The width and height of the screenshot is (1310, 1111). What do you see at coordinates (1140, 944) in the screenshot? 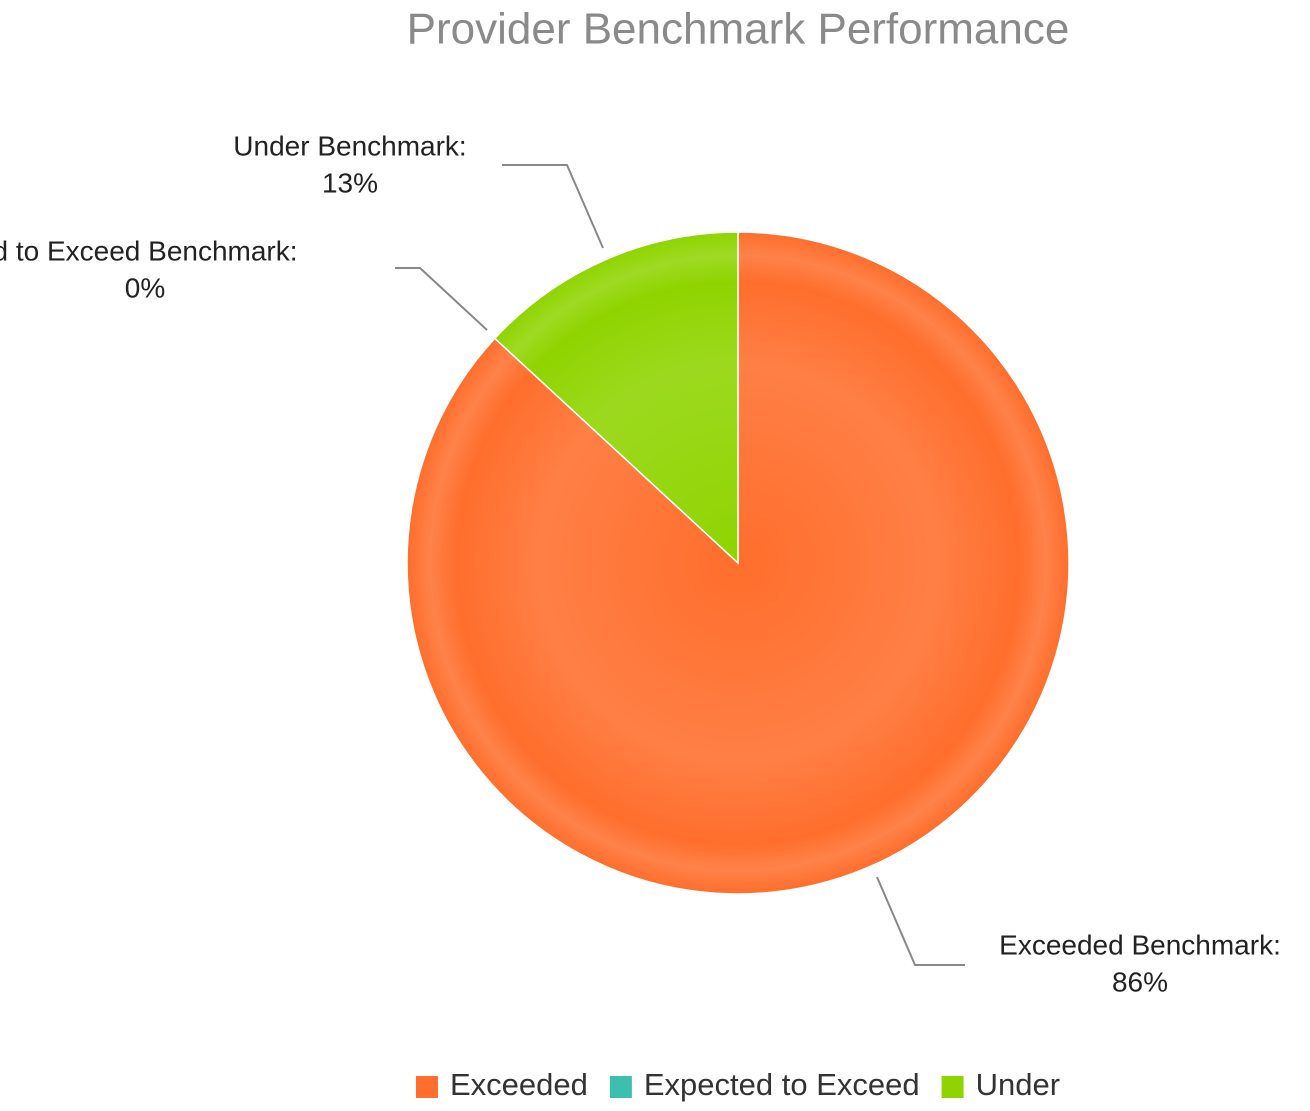
I see `data-label-name: Exceeded Benchmark:` at bounding box center [1140, 944].